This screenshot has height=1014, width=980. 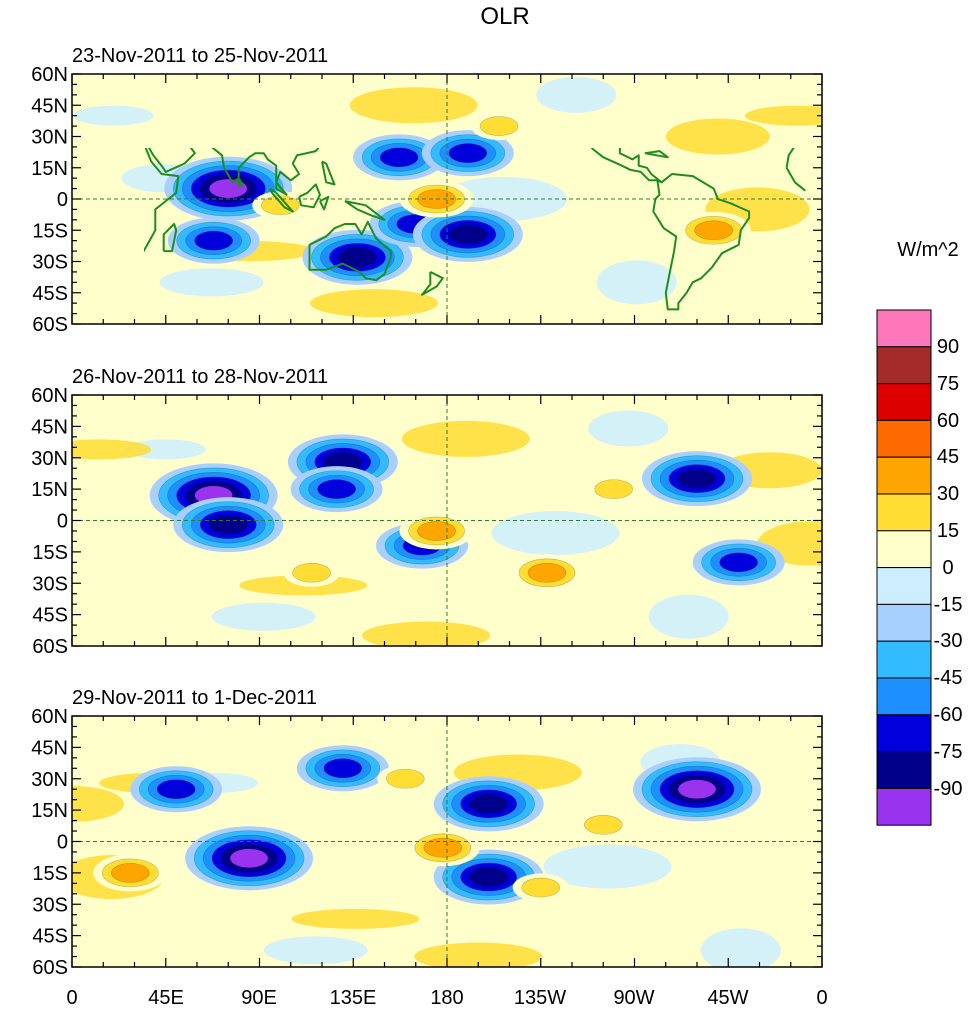 I want to click on colorbar-label: -75, so click(x=948, y=752).